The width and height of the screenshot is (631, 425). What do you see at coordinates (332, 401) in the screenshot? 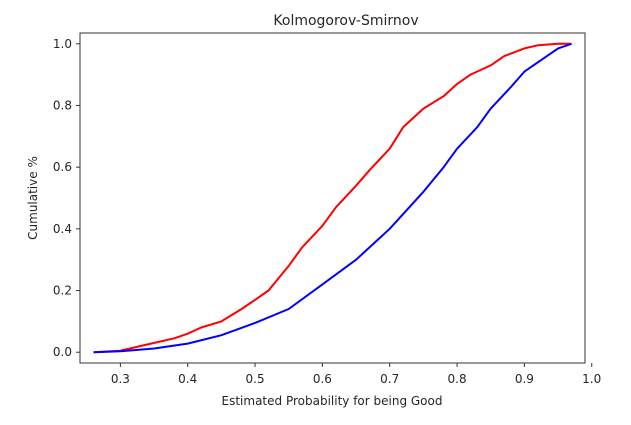
I see `x-axis-label: Estimated Probability for being Good` at bounding box center [332, 401].